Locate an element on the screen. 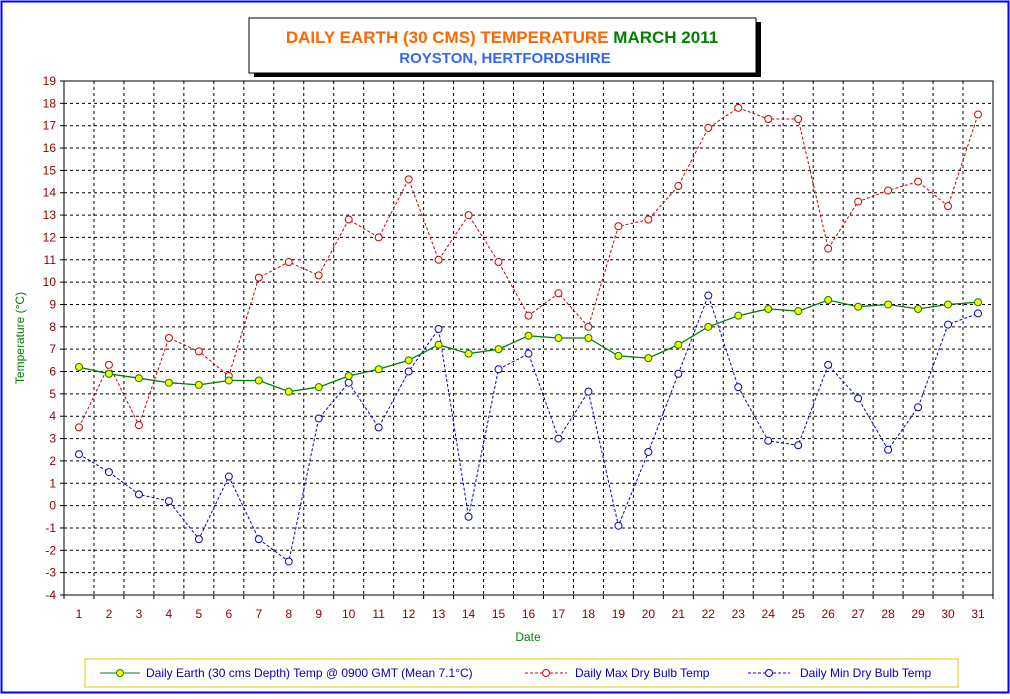  title-part2: MARCH 2011 is located at coordinates (665, 37).